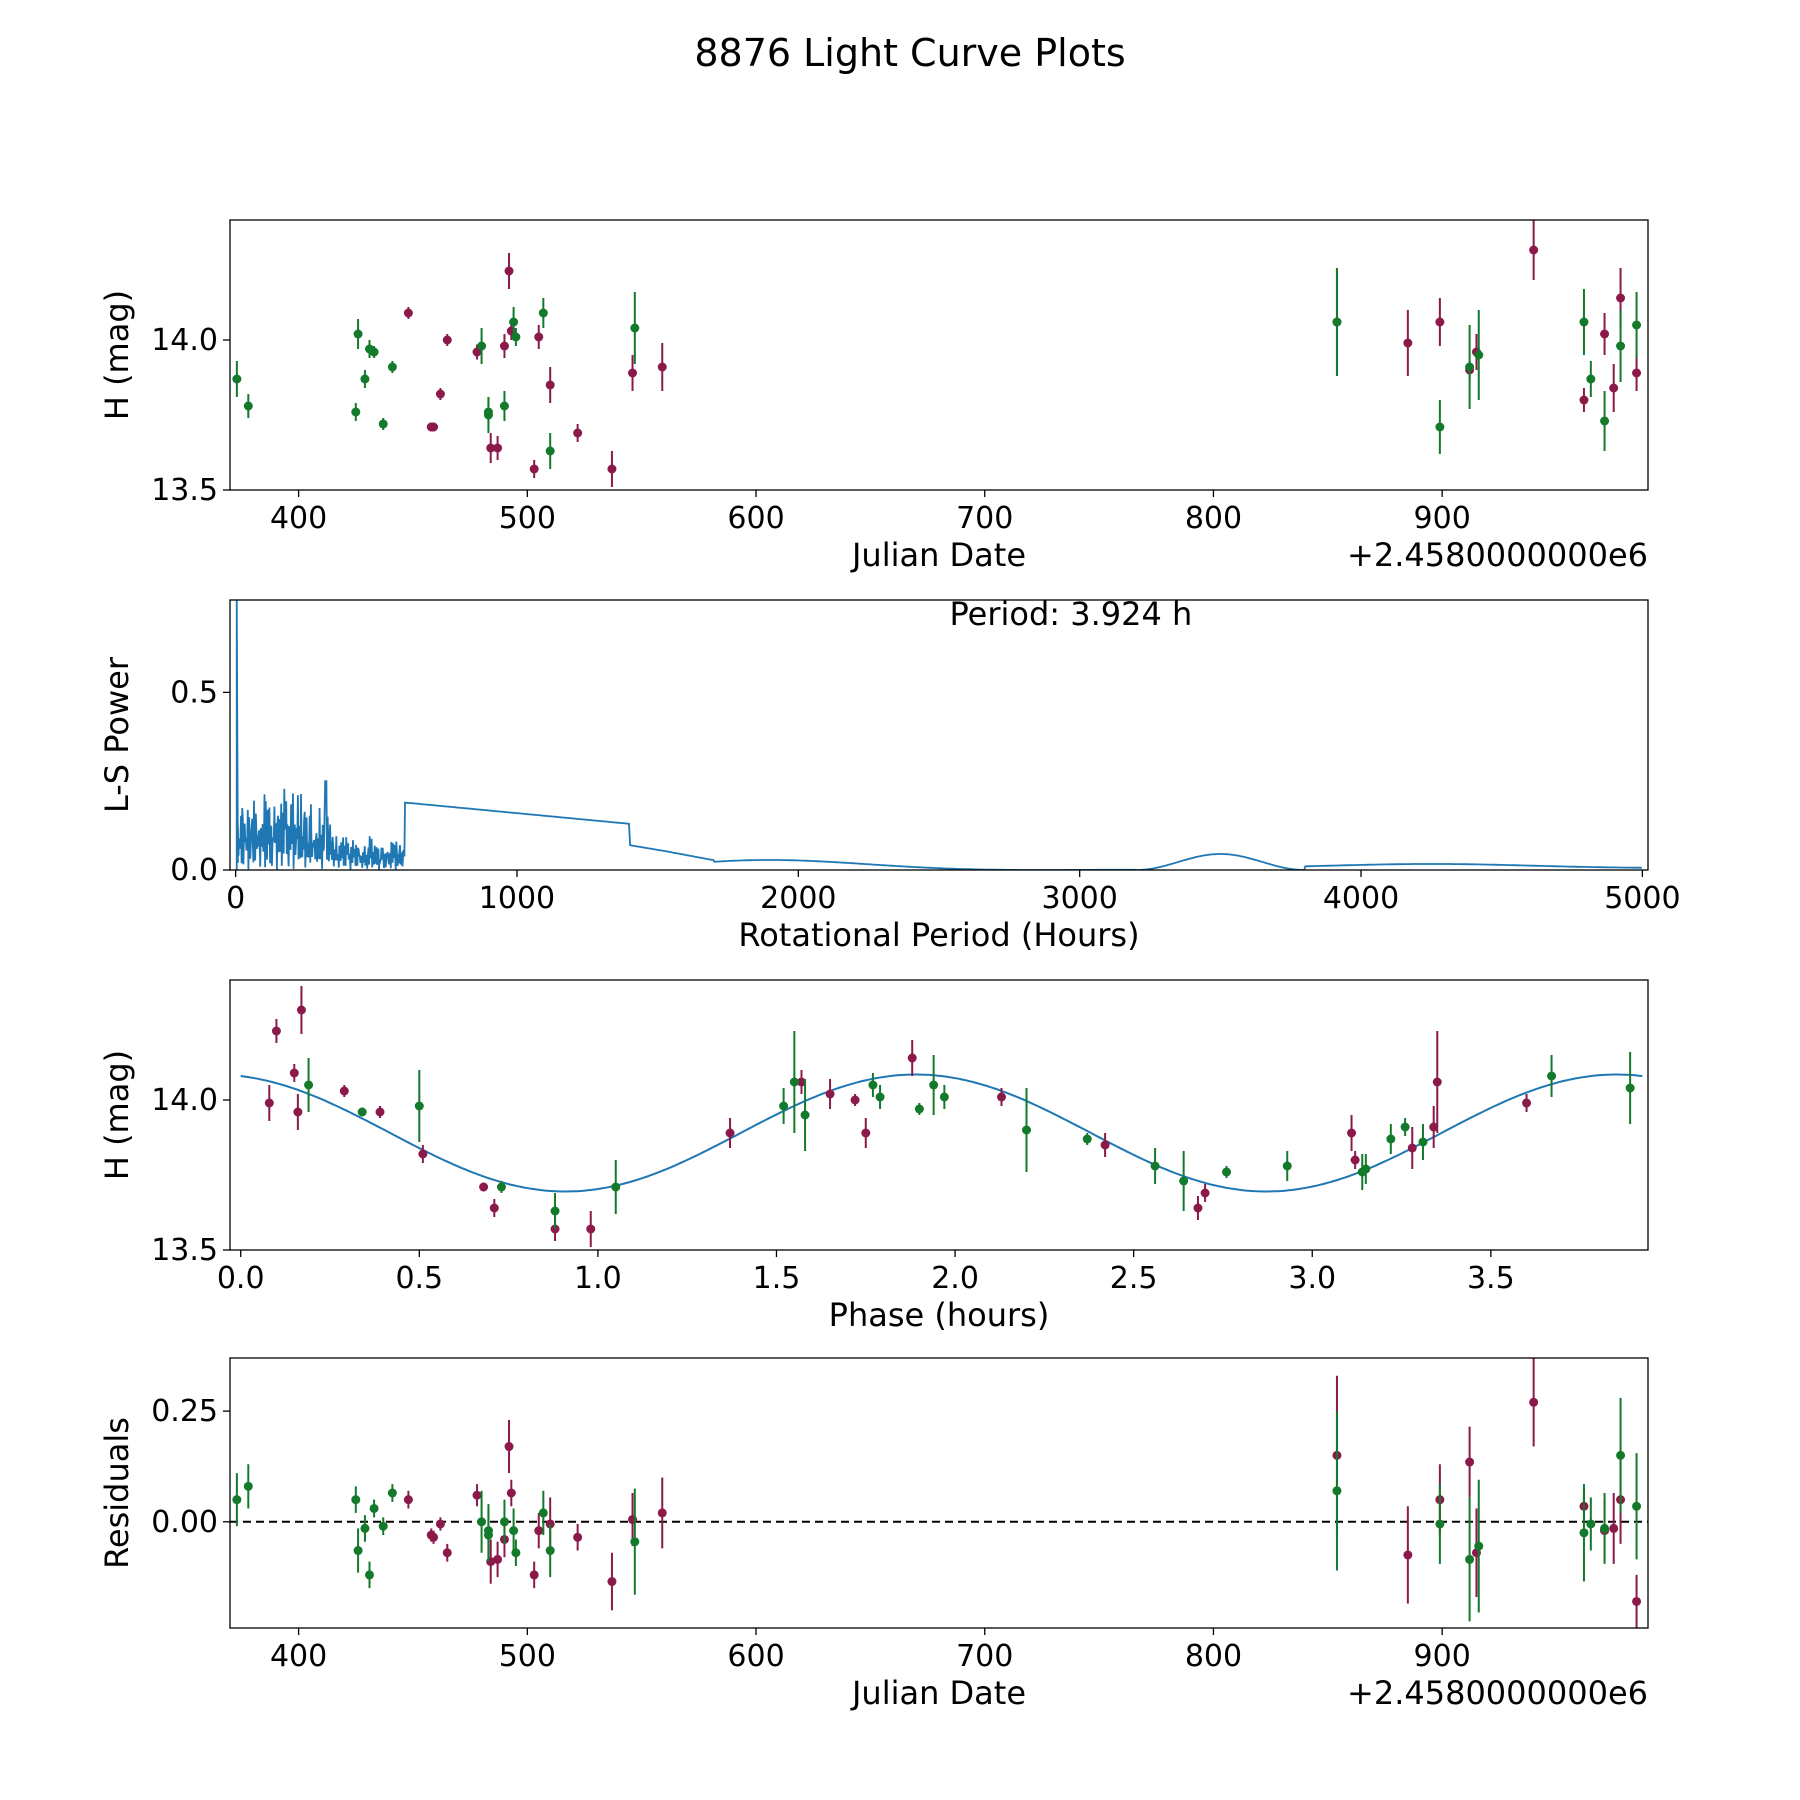 The height and width of the screenshot is (1800, 1800). Describe the element at coordinates (984, 1656) in the screenshot. I see `residuals-xtick-label: 700` at that location.